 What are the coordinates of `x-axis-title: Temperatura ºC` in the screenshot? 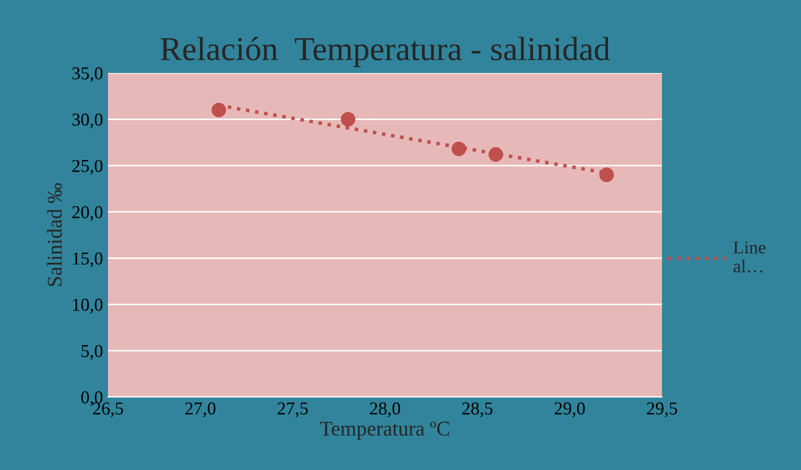 It's located at (385, 431).